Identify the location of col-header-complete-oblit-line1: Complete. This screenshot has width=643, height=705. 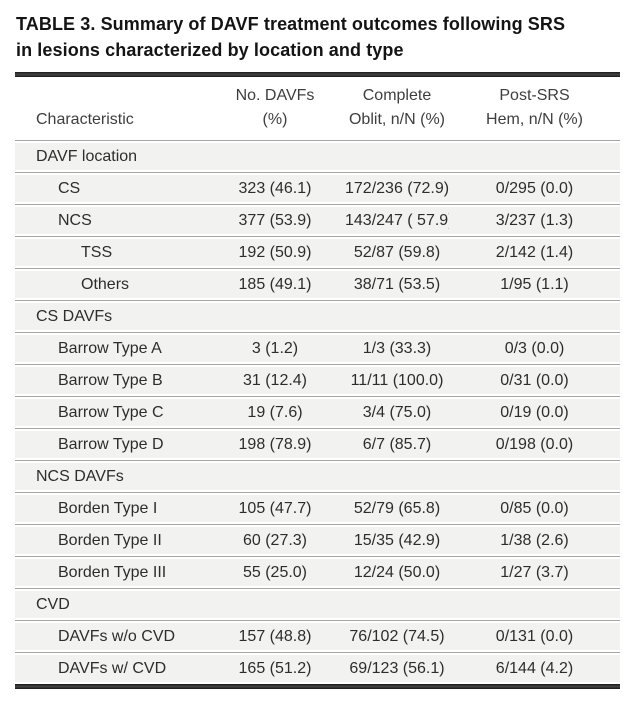
(397, 95).